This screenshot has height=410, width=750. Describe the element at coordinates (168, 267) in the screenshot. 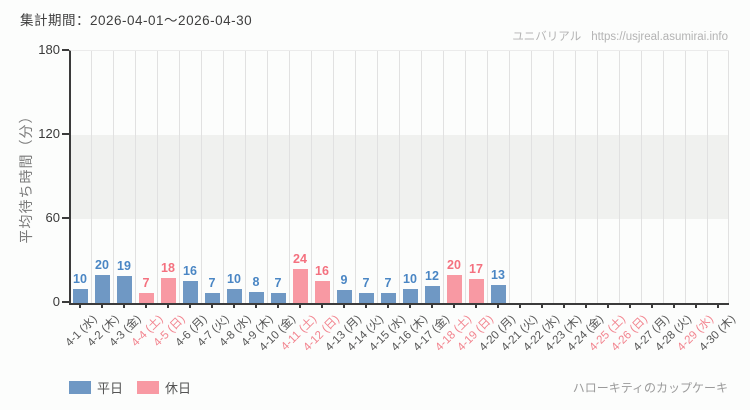

I see `bar-value-label: 18` at that location.